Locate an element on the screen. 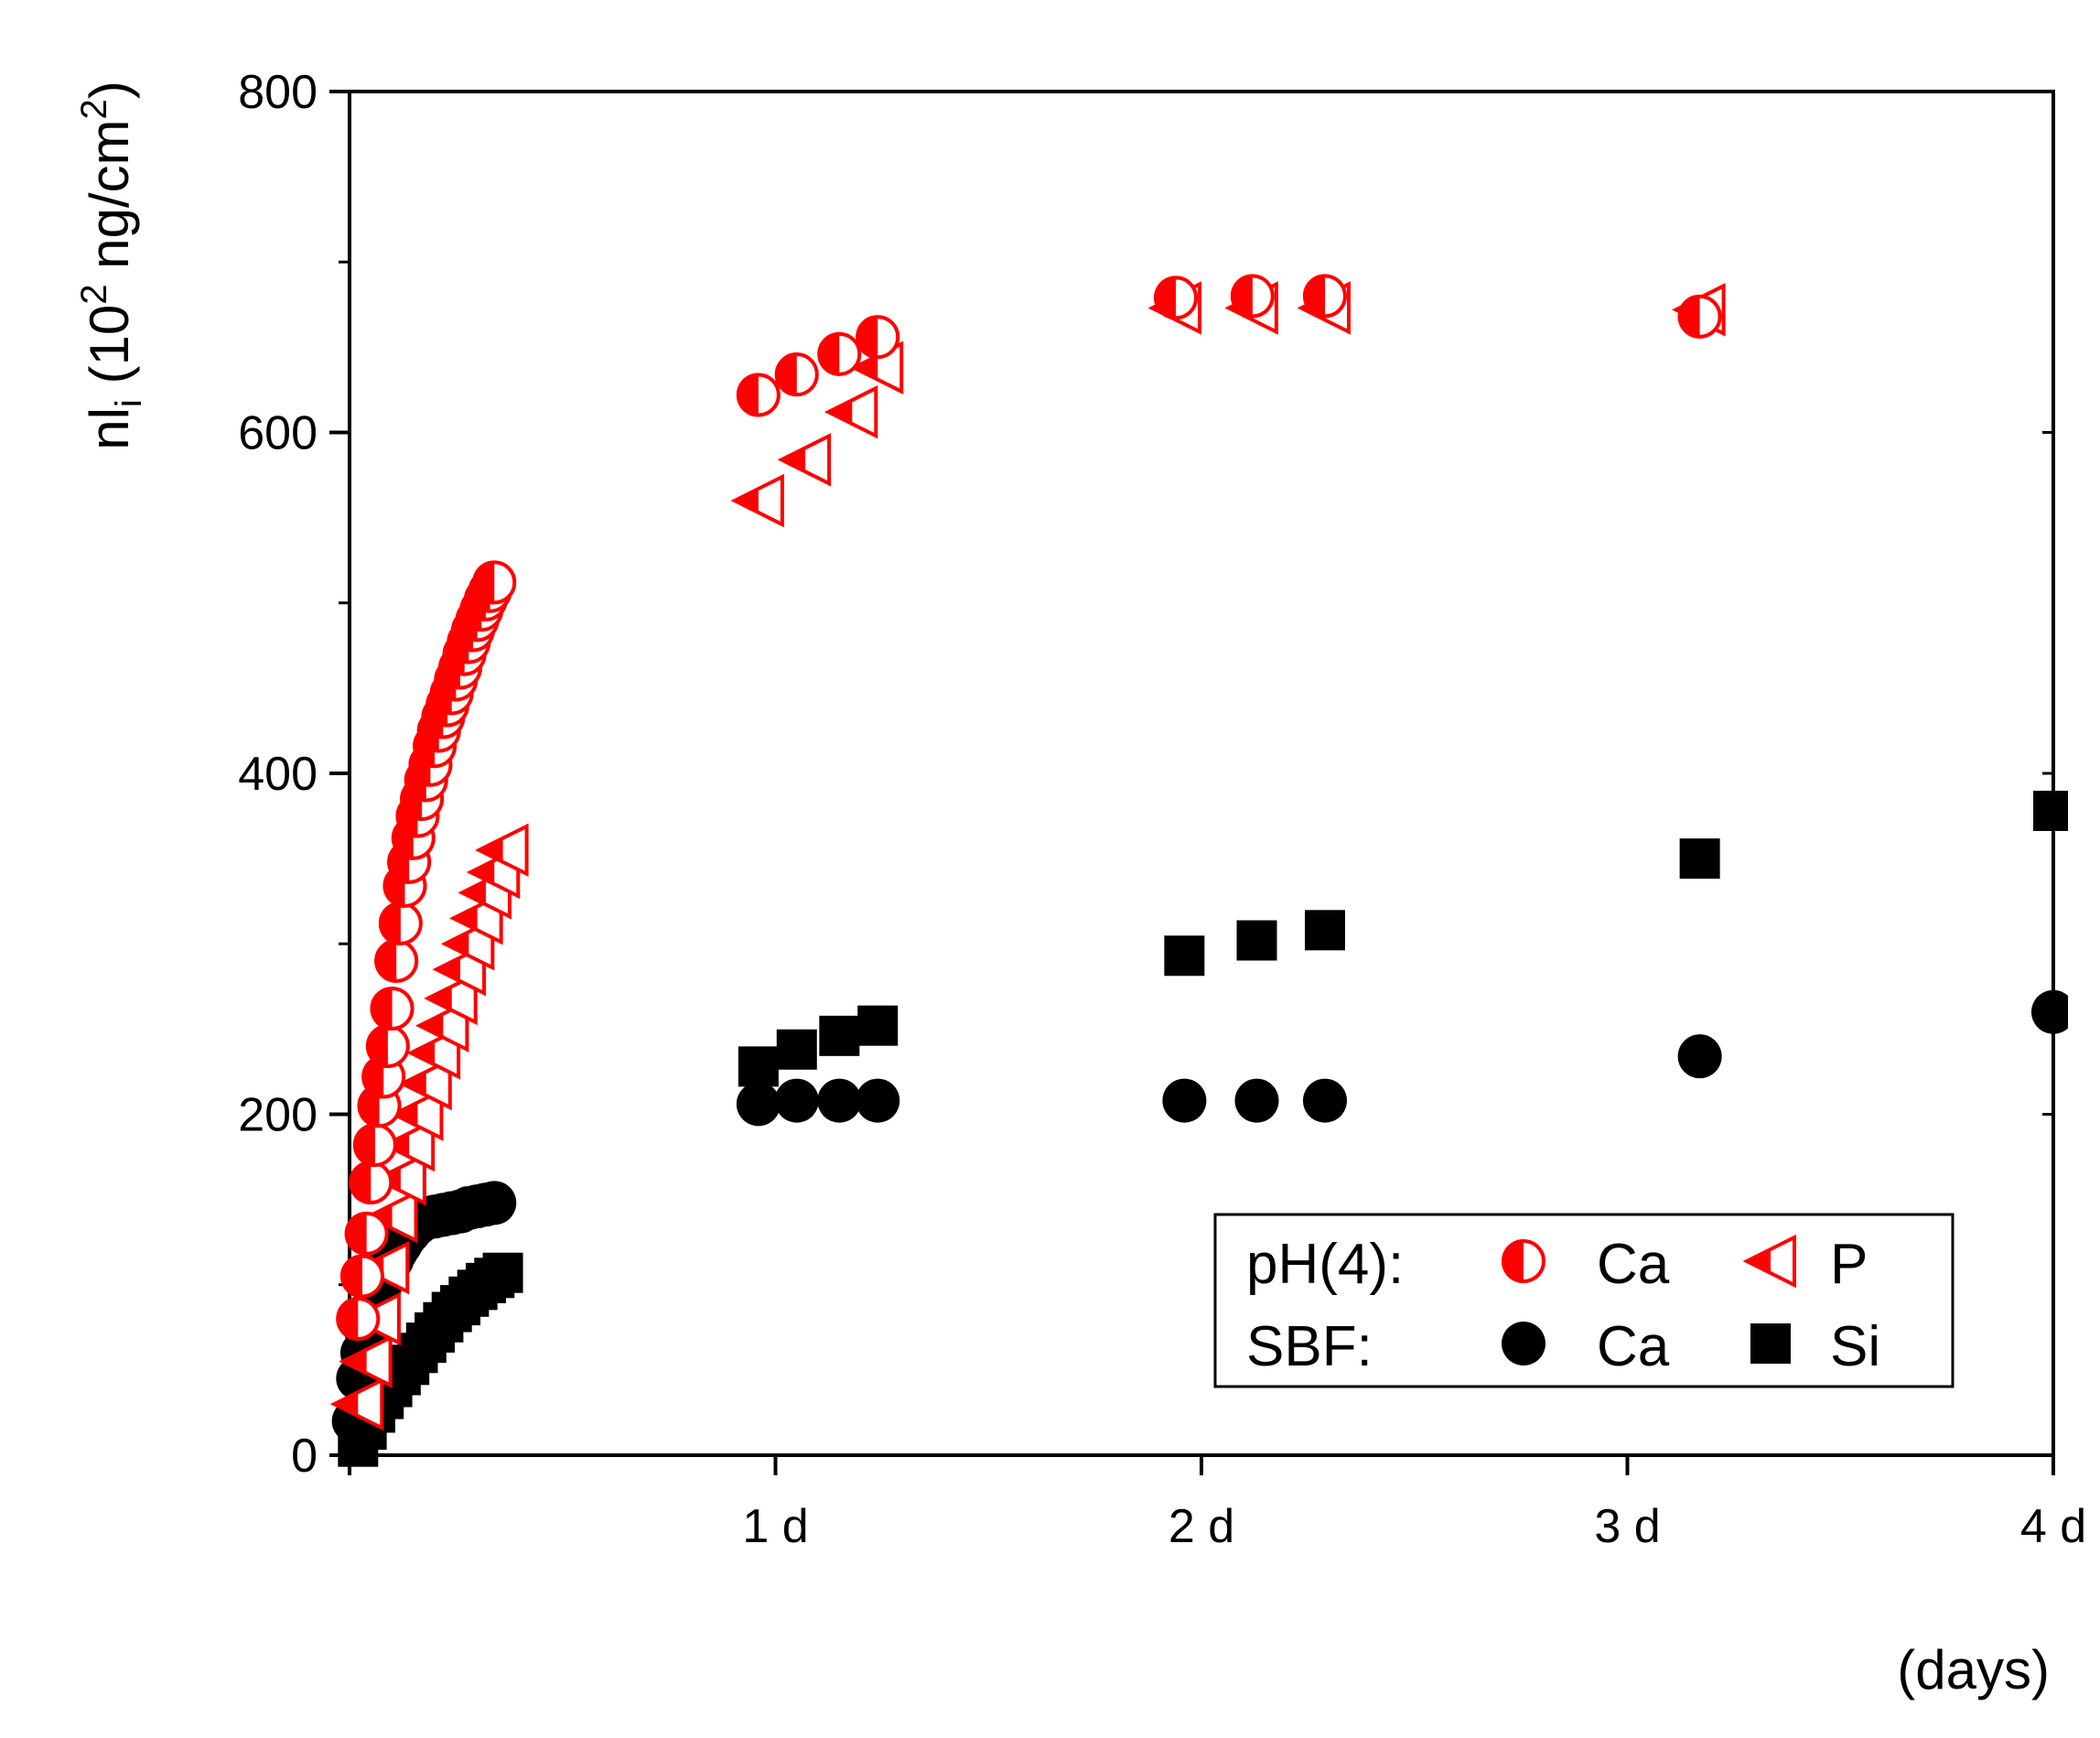  x-axis-title: (days) is located at coordinates (1973, 1669).